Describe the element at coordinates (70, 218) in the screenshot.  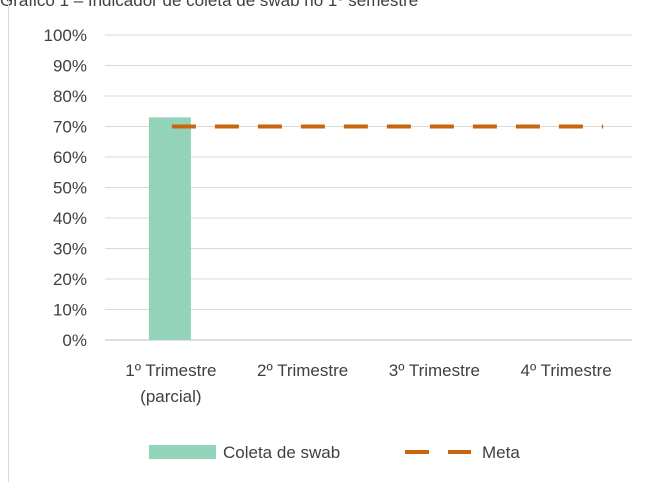
I see `y-tick-label: 40%` at that location.